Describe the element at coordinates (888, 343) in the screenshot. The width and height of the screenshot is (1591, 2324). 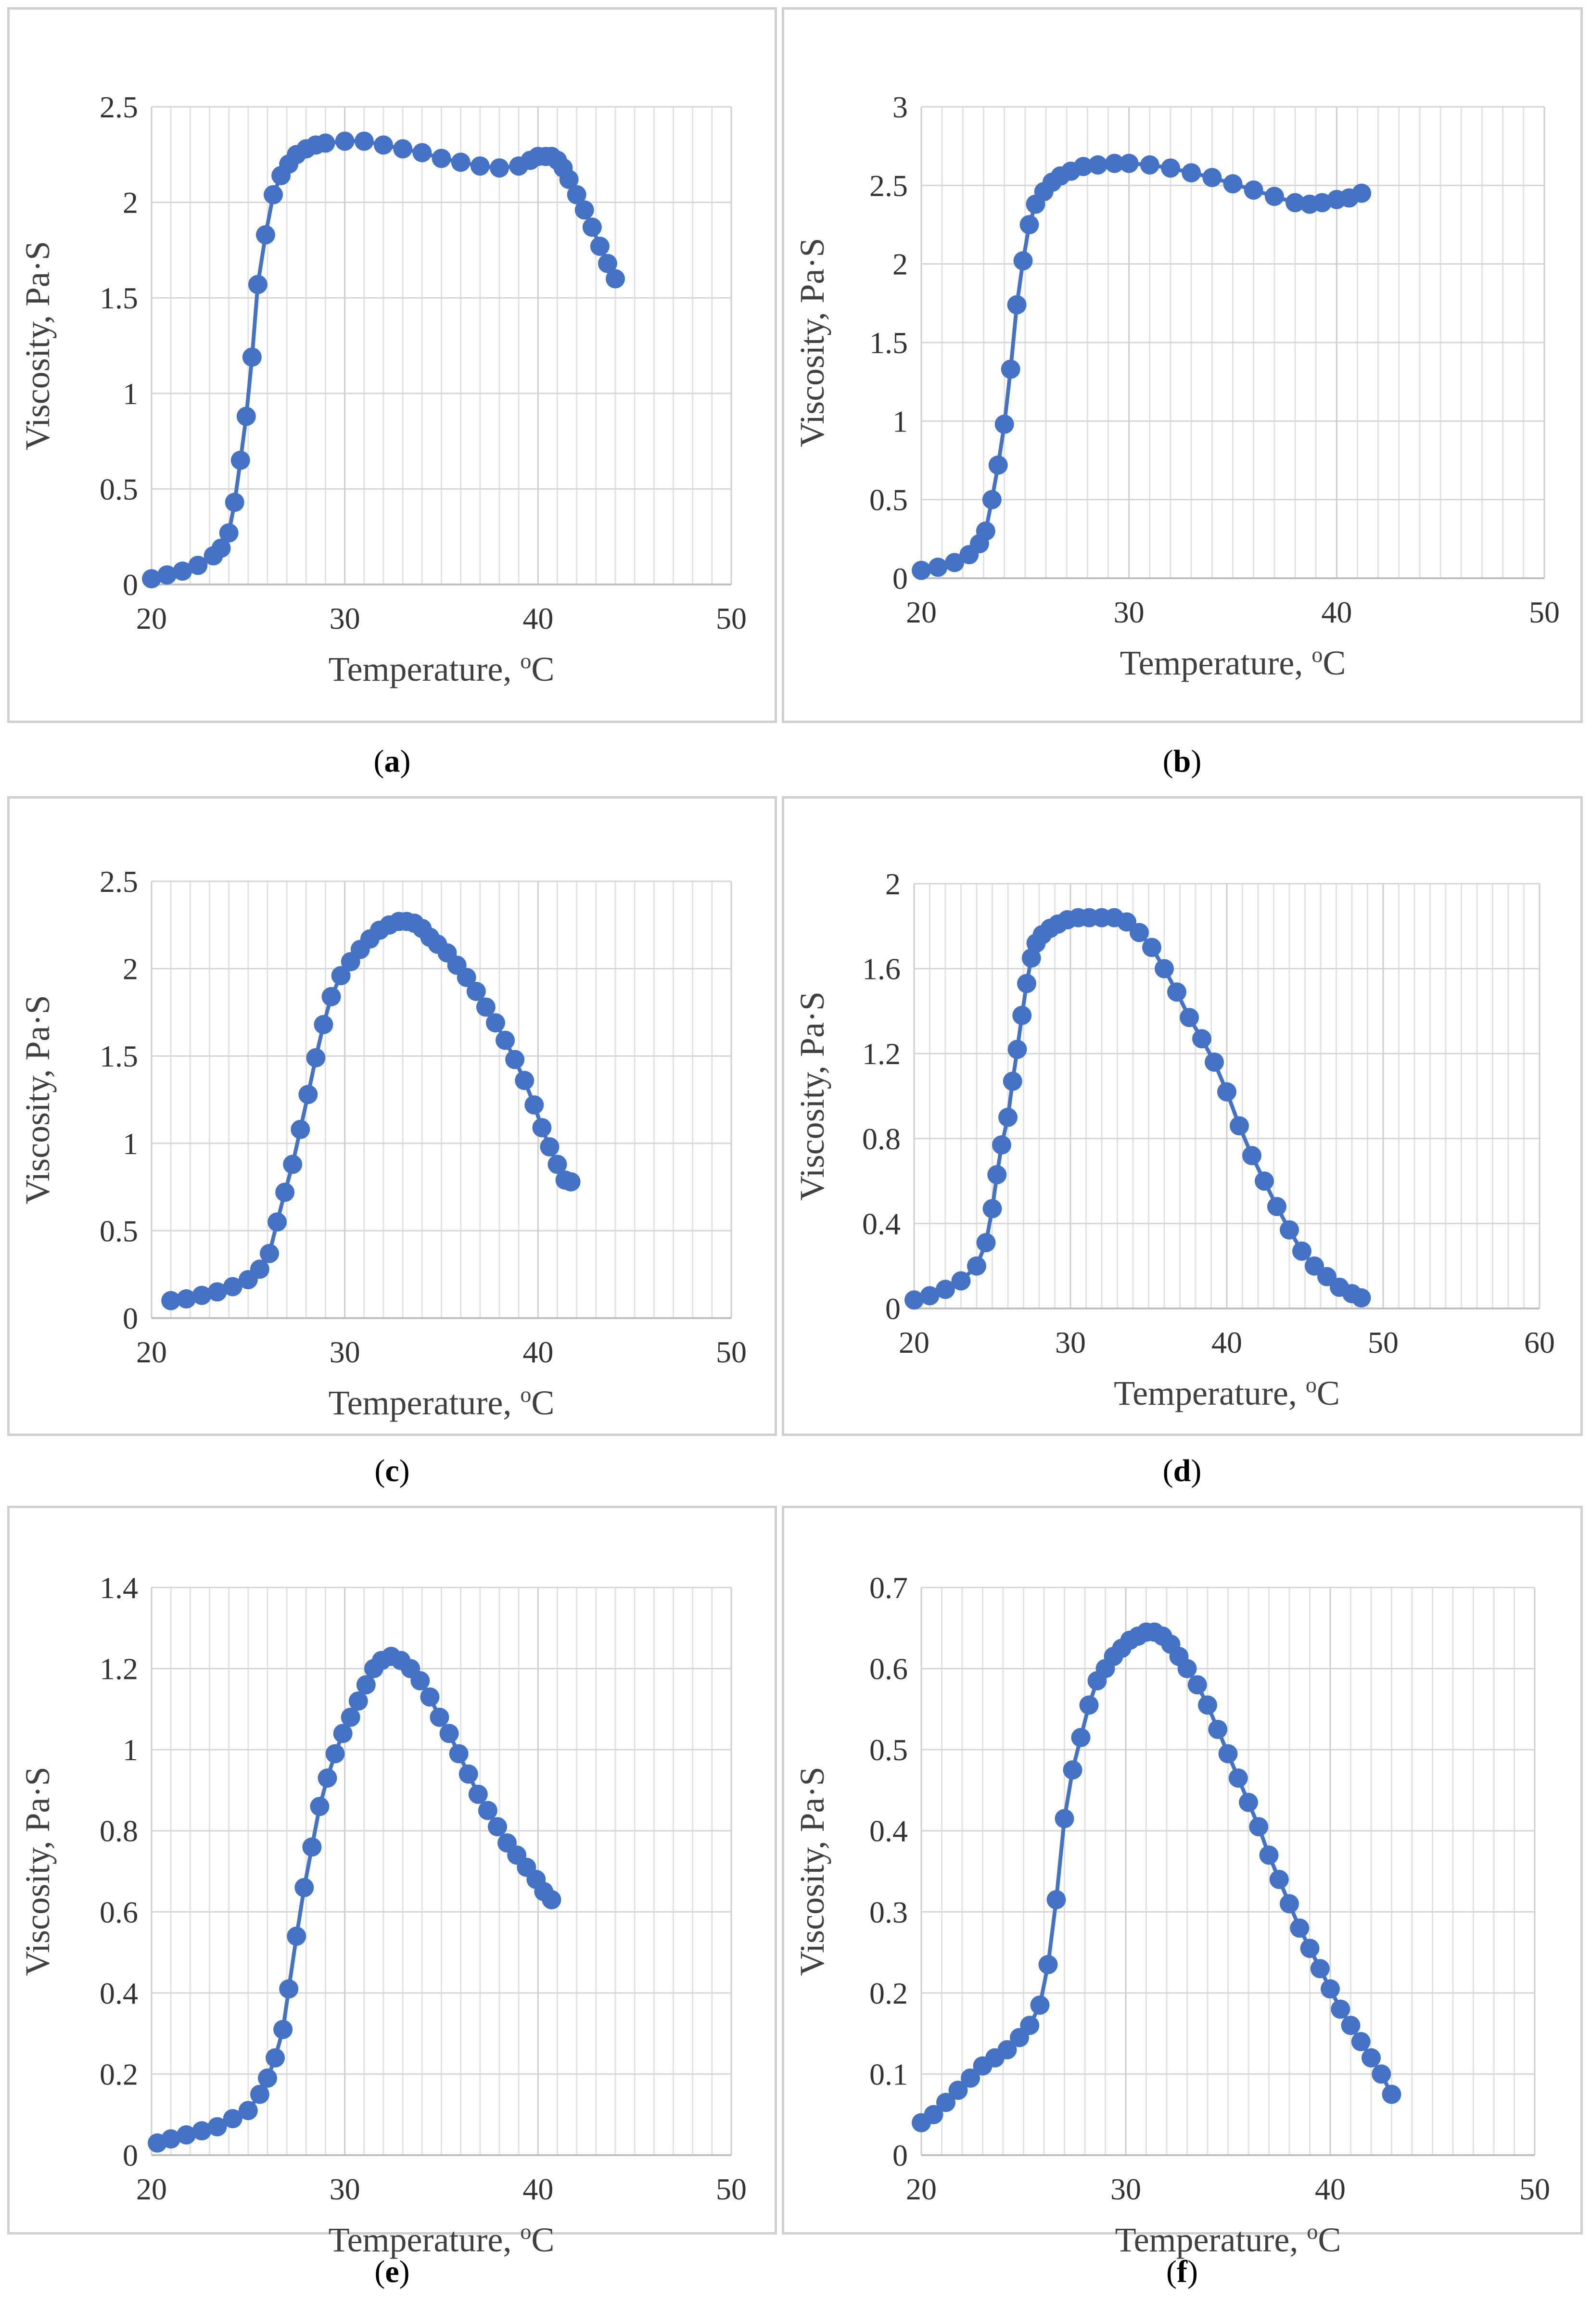
I see `y-tick-label: 1.5` at that location.